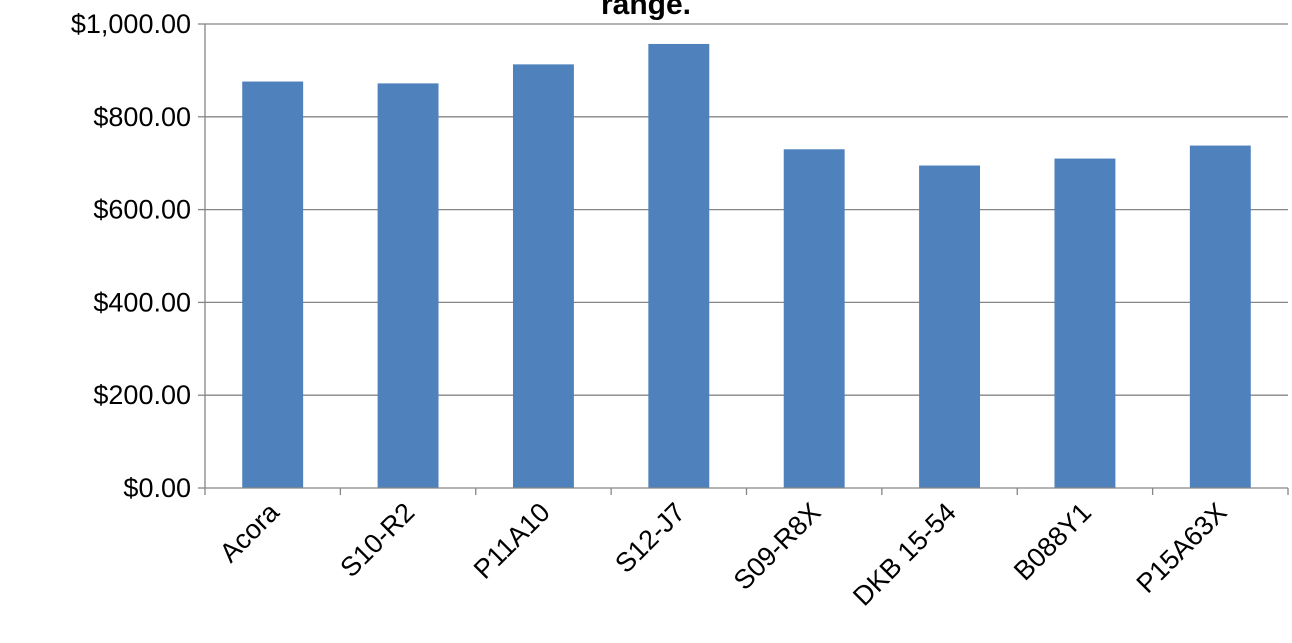  Describe the element at coordinates (1220, 316) in the screenshot. I see `bar-p15a63x` at that location.